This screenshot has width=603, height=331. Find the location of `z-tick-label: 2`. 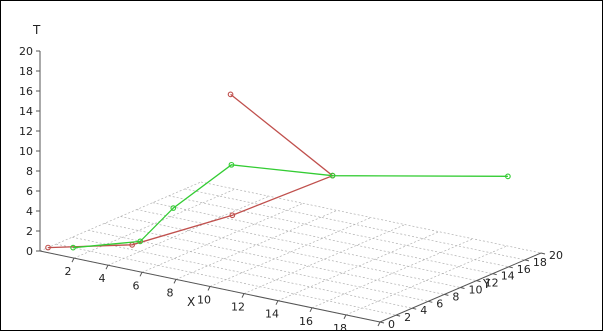

z-tick-label: 2 is located at coordinates (29, 231).